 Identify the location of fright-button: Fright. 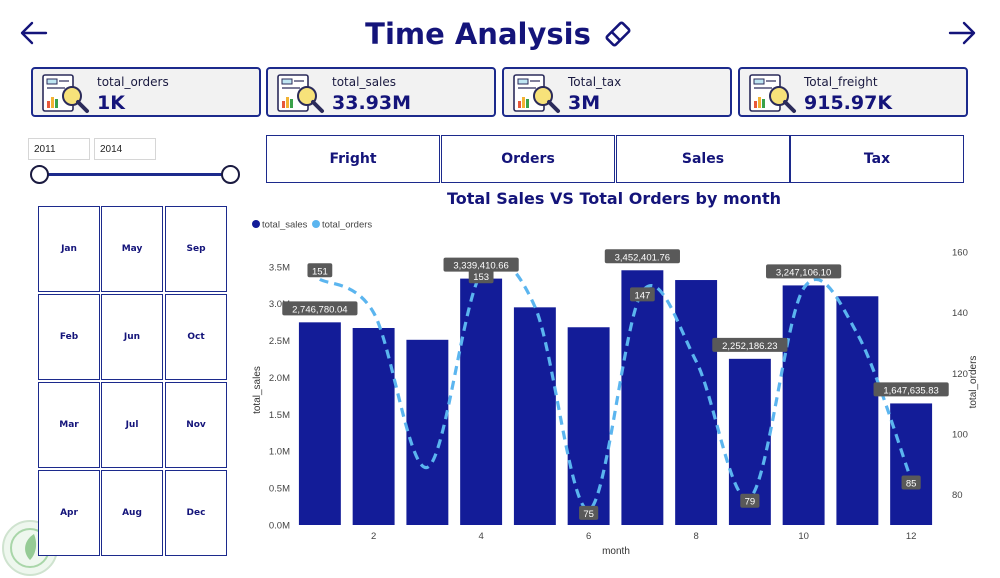
(353, 159).